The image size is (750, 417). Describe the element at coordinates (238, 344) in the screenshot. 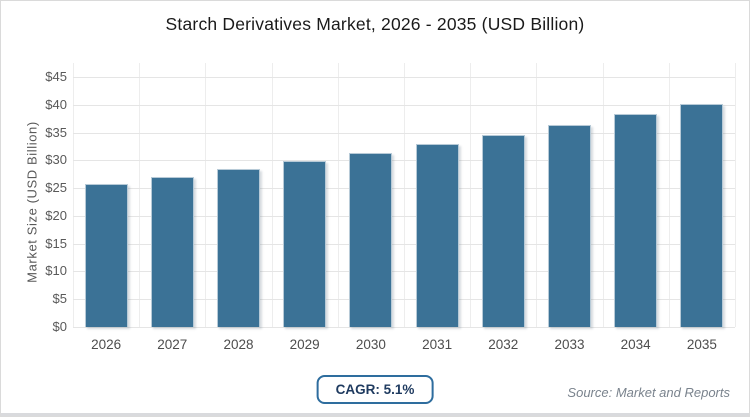

I see `x-tick-label: 2028` at that location.